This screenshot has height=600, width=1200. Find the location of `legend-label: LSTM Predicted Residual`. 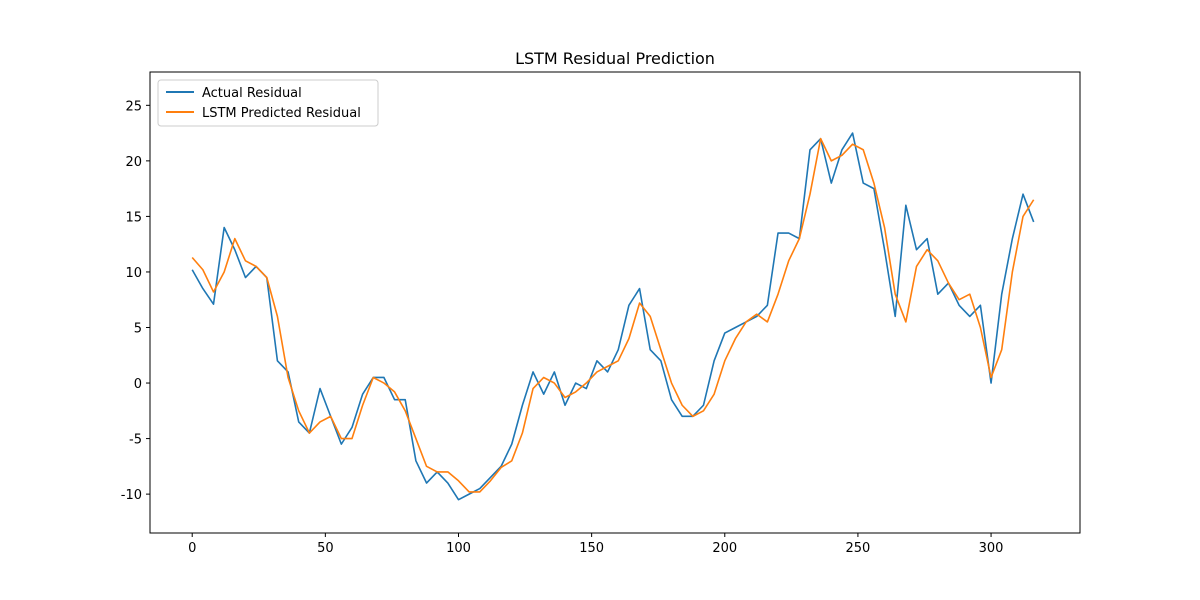

legend-label: LSTM Predicted Residual is located at coordinates (281, 113).